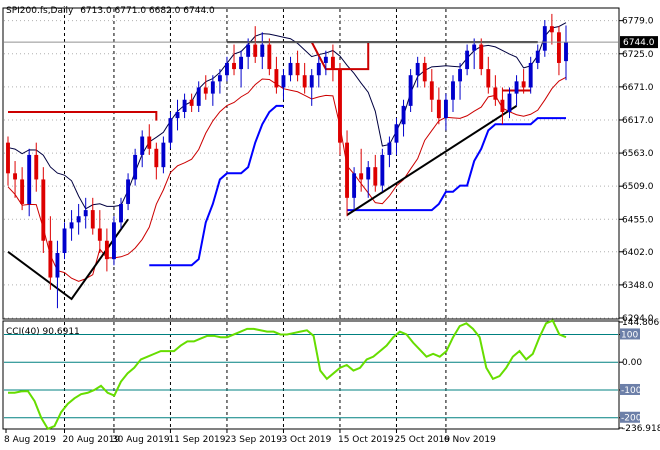 The width and height of the screenshot is (660, 450). I want to click on cci-tick-label: 0.00, so click(632, 363).